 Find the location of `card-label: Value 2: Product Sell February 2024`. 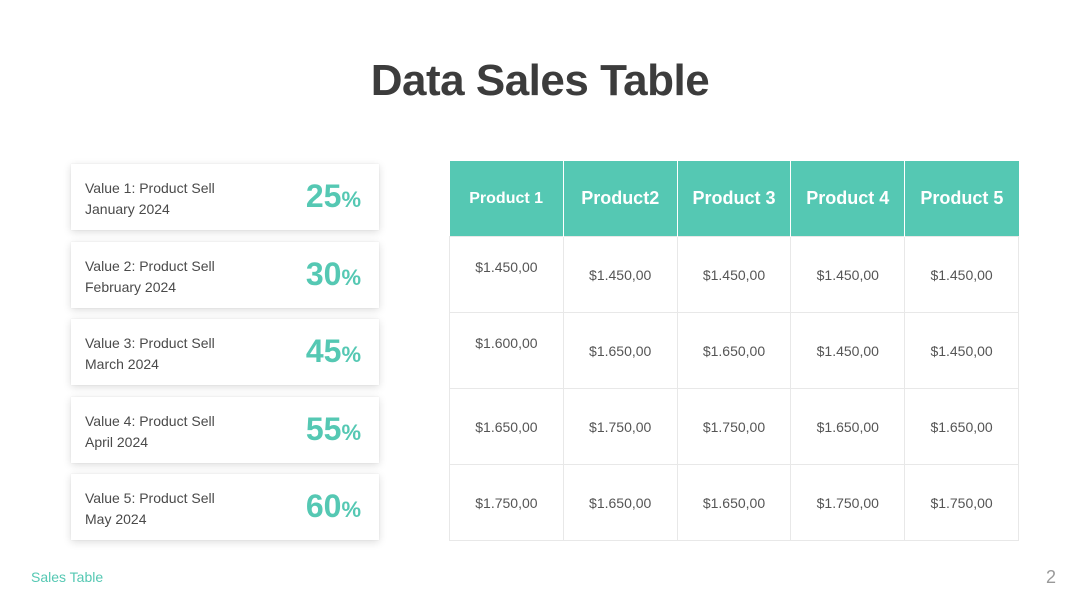

card-label: Value 2: Product Sell February 2024 is located at coordinates (150, 277).